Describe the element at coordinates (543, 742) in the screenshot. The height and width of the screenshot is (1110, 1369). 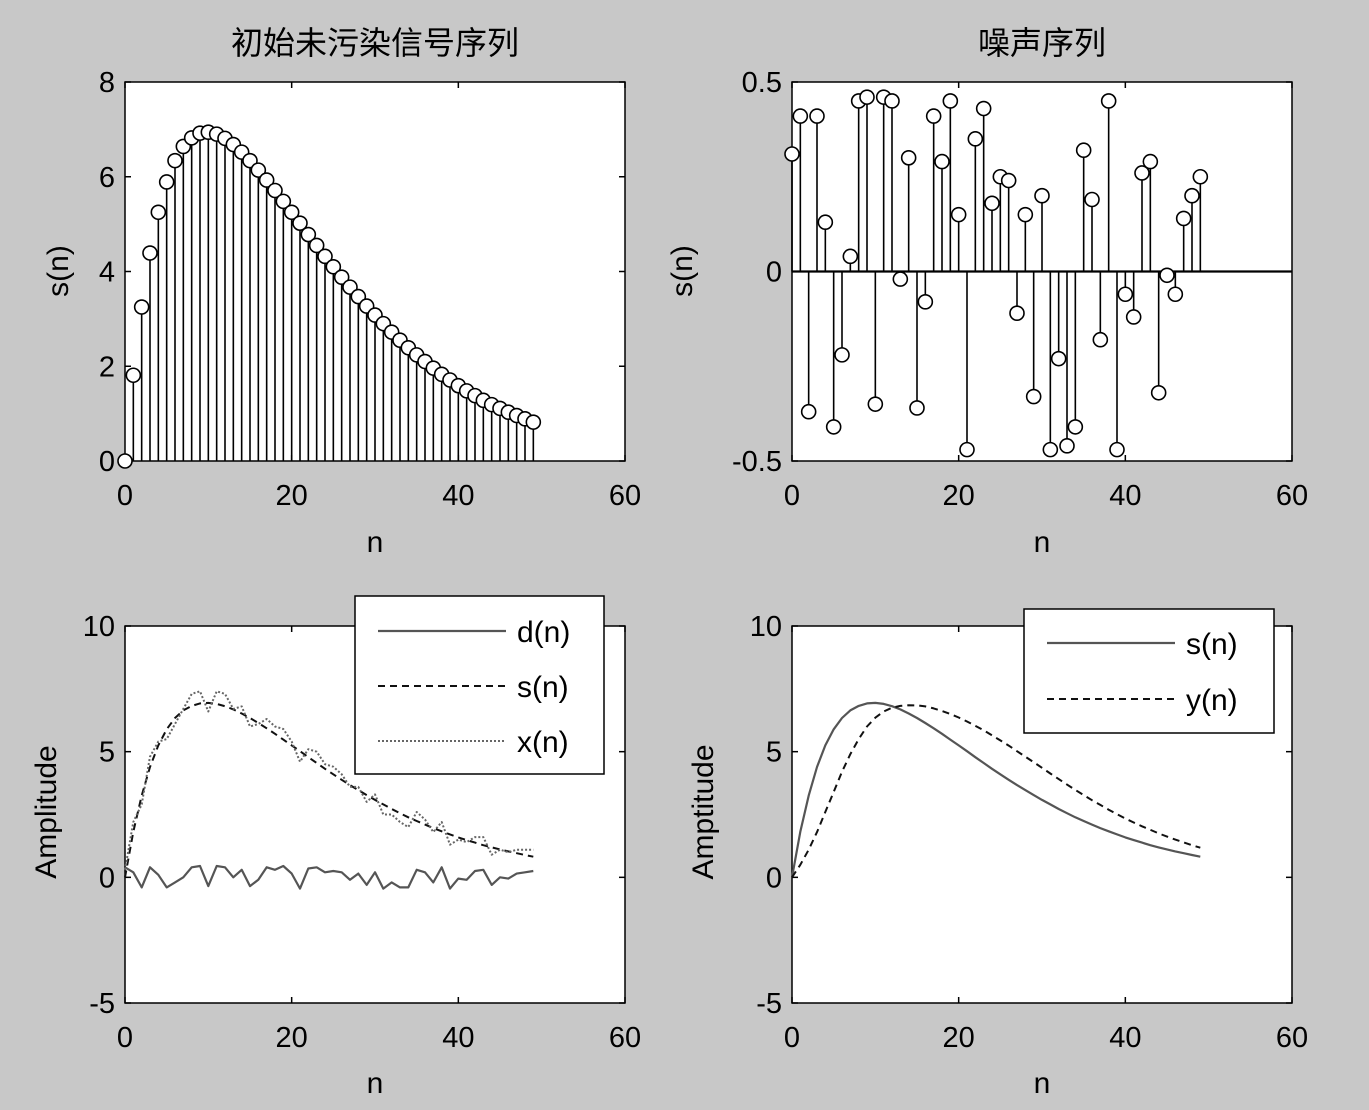
I see `legend-label-x: x(n)` at that location.